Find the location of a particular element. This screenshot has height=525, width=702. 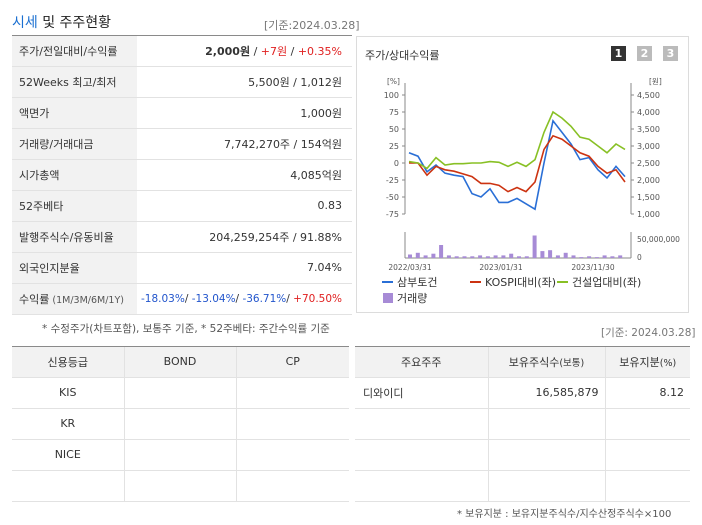

holders-note: * 보유지분 : 보유지분주식수/지수산정주식수×100 is located at coordinates (564, 514).